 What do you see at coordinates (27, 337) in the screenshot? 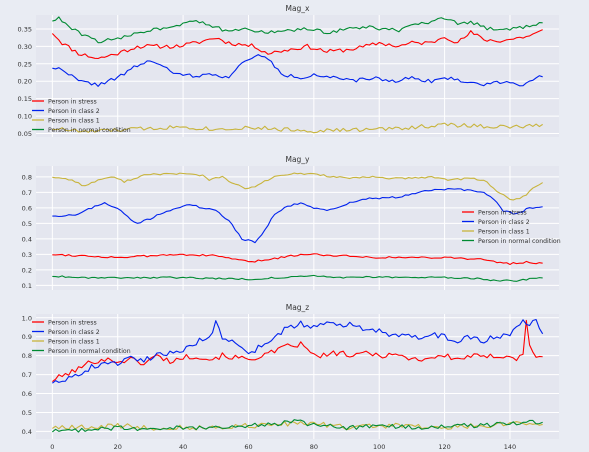
I see `y-tick-label: 0.9` at bounding box center [27, 337].